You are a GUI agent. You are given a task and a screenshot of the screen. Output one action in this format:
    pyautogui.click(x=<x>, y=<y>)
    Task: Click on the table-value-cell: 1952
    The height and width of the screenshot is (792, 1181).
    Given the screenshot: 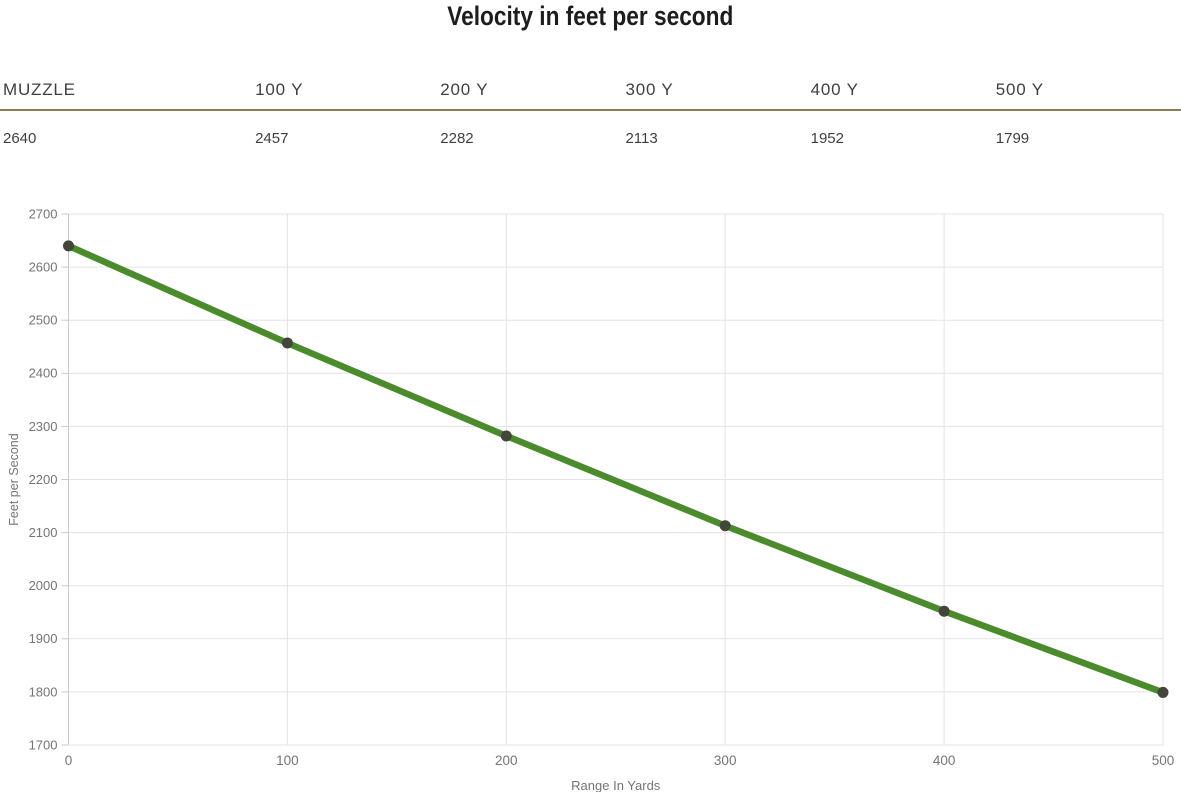 What is the action you would take?
    pyautogui.click(x=827, y=138)
    